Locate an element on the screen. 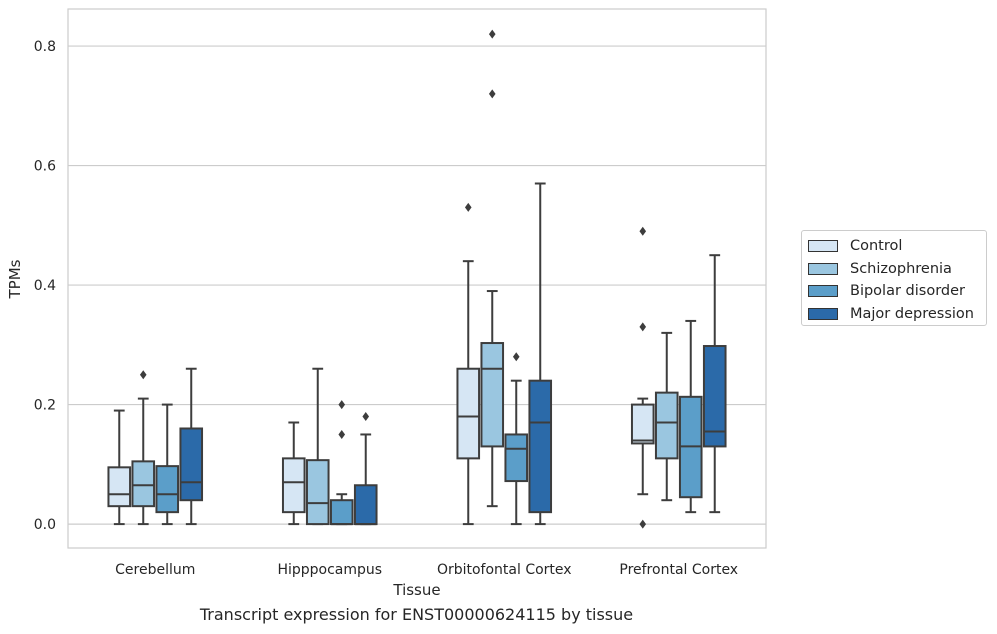 This screenshot has width=997, height=634. legend-item: Major depression is located at coordinates (894, 314).